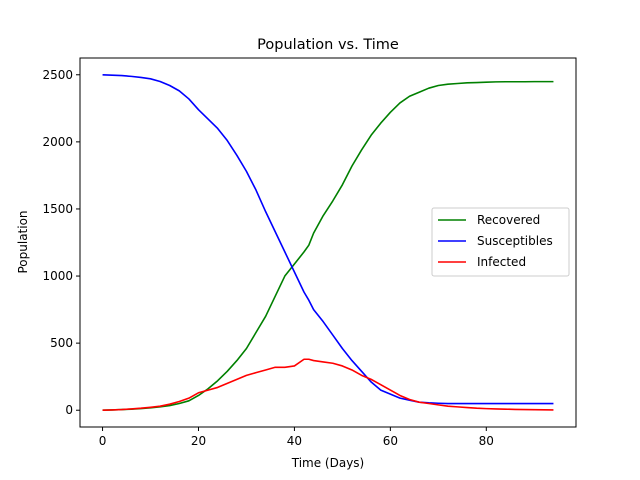 This screenshot has width=640, height=480. I want to click on legend: Recovered Susceptibles Infected, so click(500, 242).